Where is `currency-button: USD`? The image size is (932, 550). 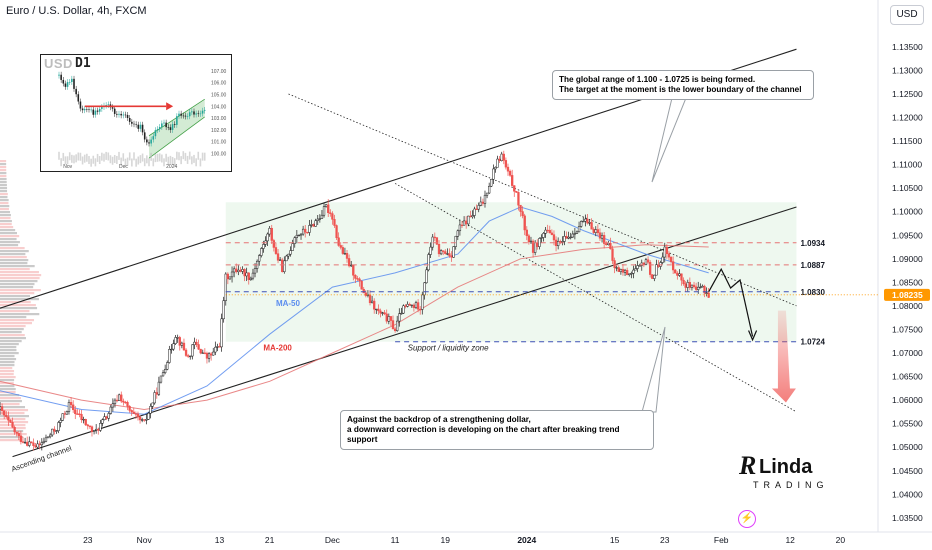
currency-button: USD is located at coordinates (907, 15).